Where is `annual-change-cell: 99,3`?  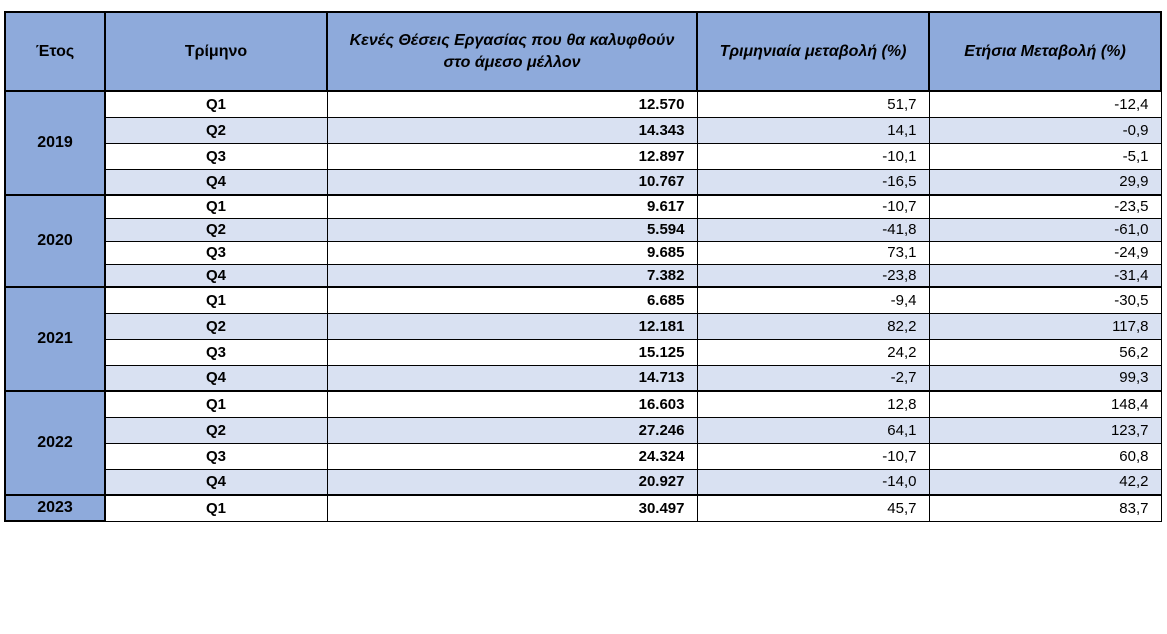 annual-change-cell: 99,3 is located at coordinates (1045, 378).